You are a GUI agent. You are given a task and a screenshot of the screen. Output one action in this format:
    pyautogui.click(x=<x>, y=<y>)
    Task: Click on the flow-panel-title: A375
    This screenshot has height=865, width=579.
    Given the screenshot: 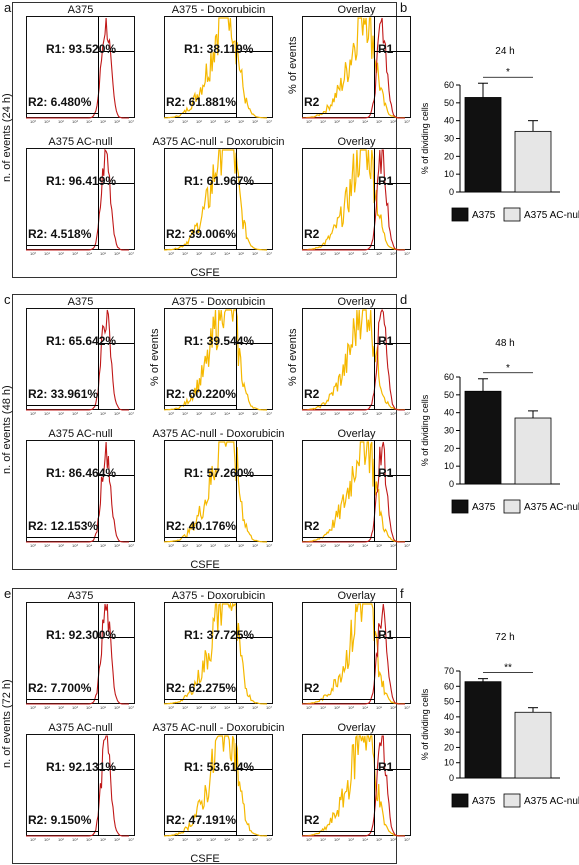 What is the action you would take?
    pyautogui.click(x=80, y=596)
    